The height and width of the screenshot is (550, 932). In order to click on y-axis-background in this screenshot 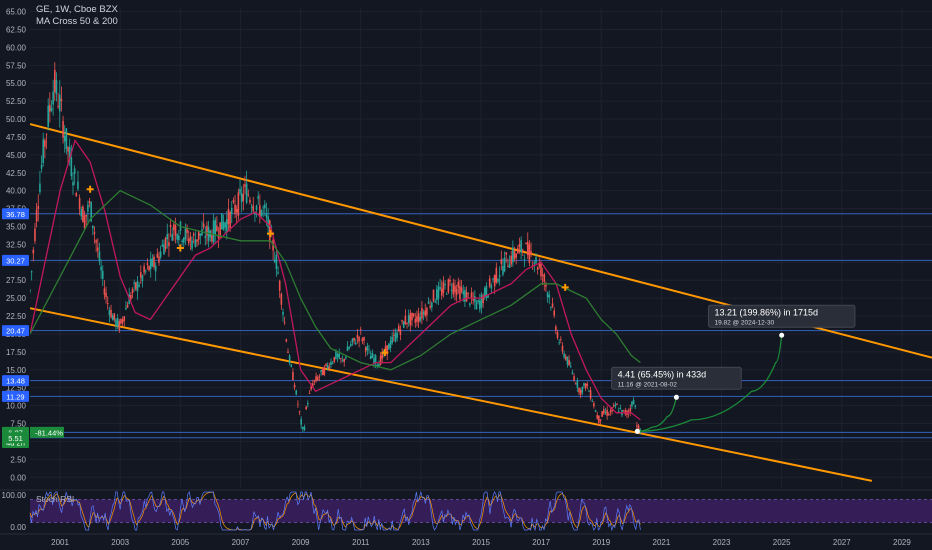, I will do `click(15, 275)`.